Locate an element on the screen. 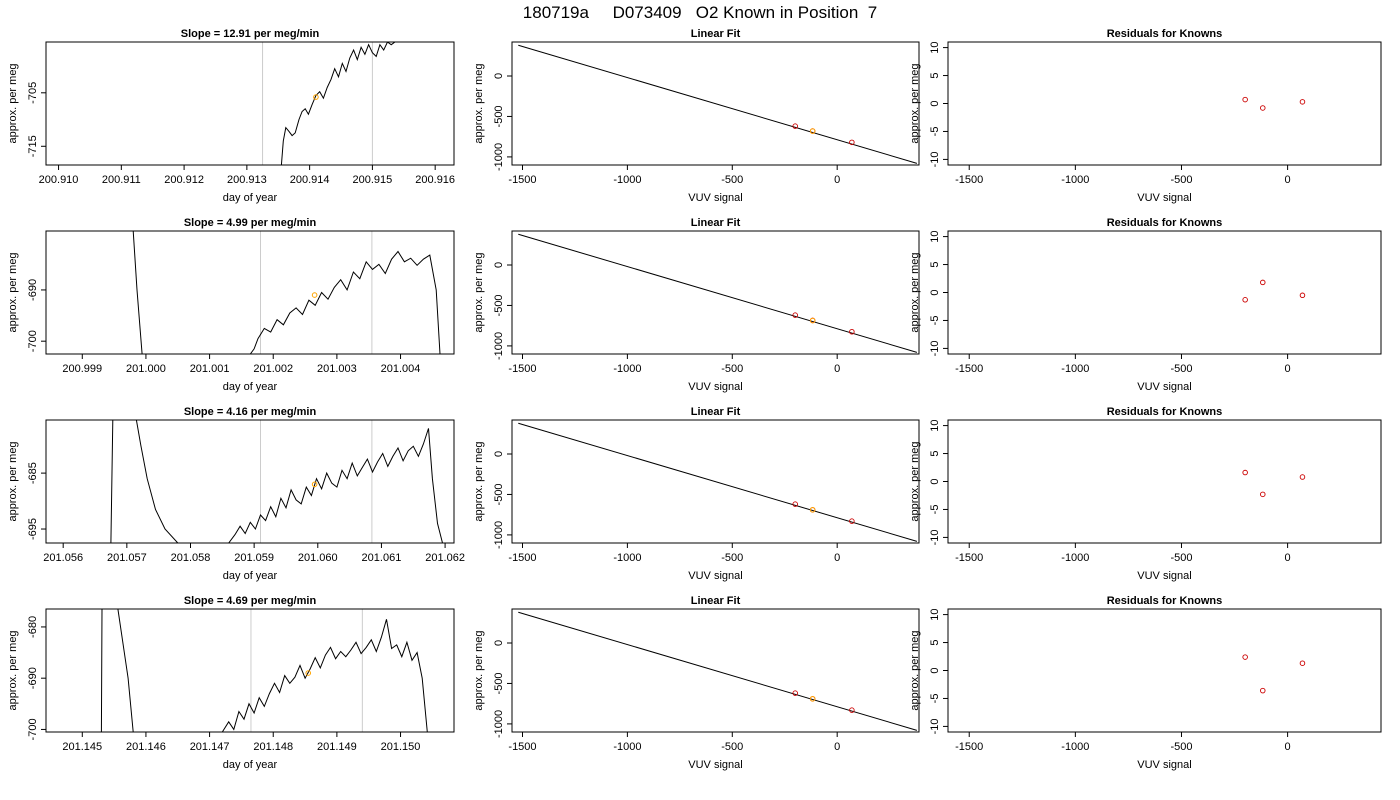 The image size is (1400, 800). panel-1-x-tick-label-3: 200.912 is located at coordinates (184, 180).